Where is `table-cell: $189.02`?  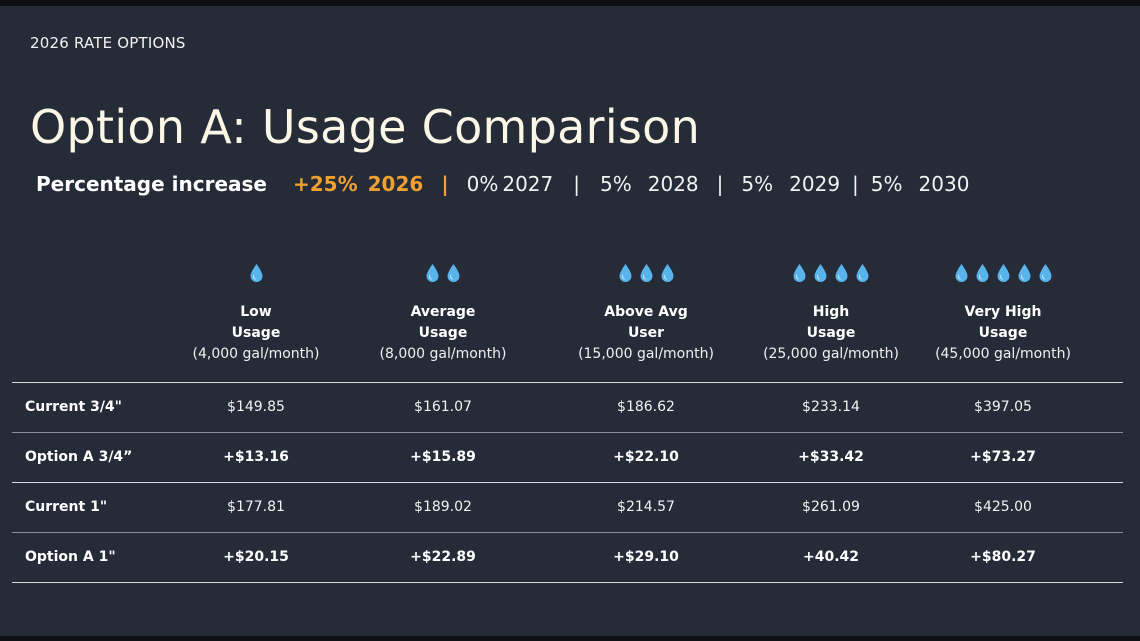 table-cell: $189.02 is located at coordinates (443, 507).